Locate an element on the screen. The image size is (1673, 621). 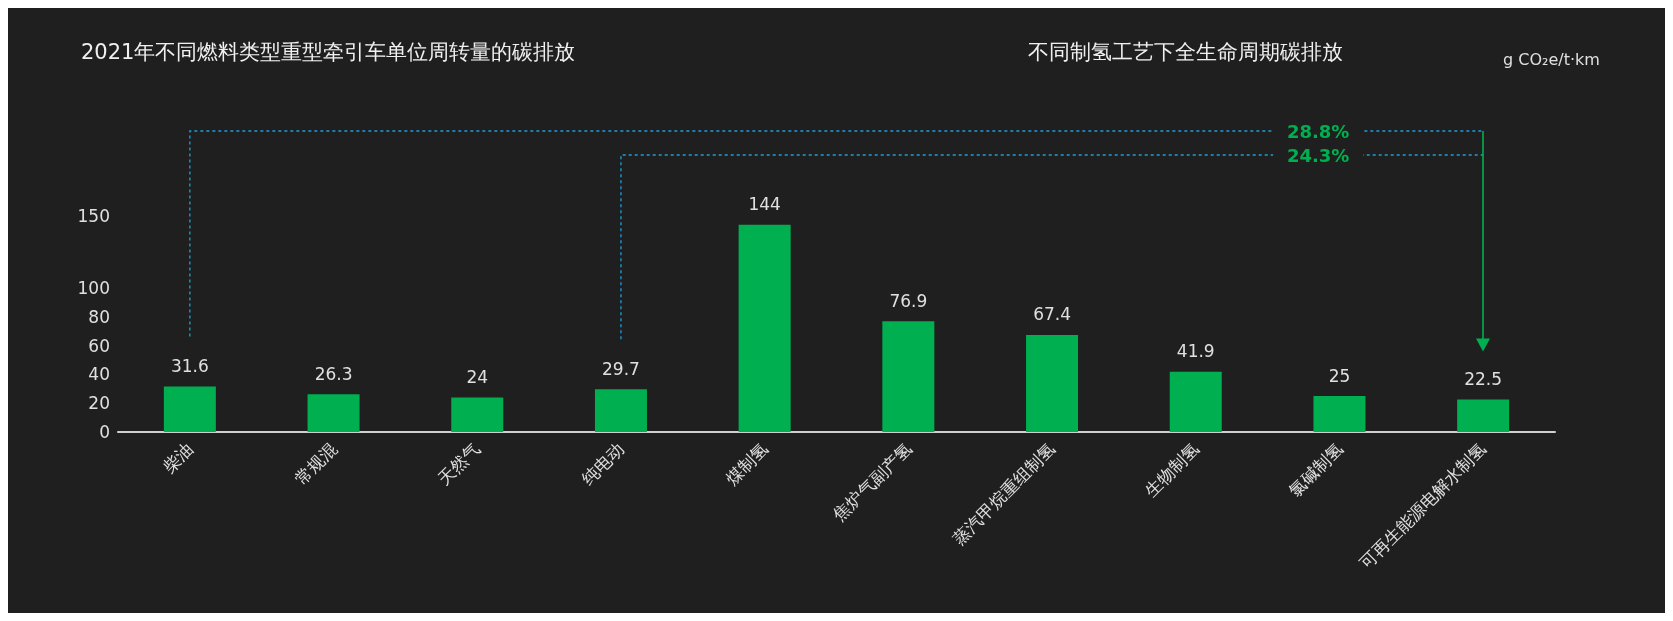
text: g CO₂e/t·km is located at coordinates (1551, 59).